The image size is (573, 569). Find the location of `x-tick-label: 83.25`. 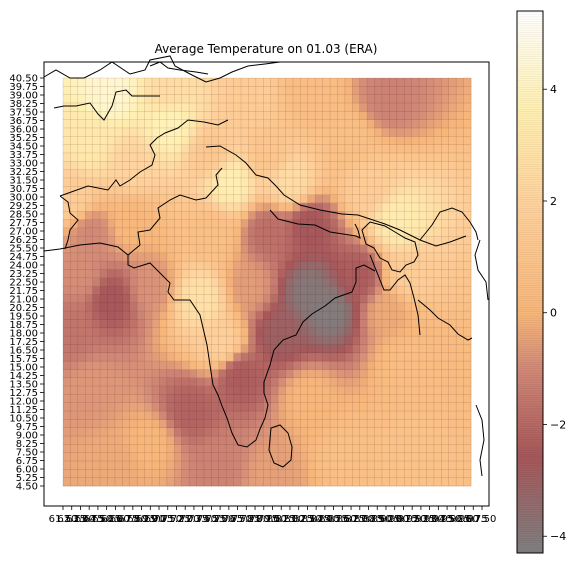

x-tick-label: 83.25 is located at coordinates (316, 519).